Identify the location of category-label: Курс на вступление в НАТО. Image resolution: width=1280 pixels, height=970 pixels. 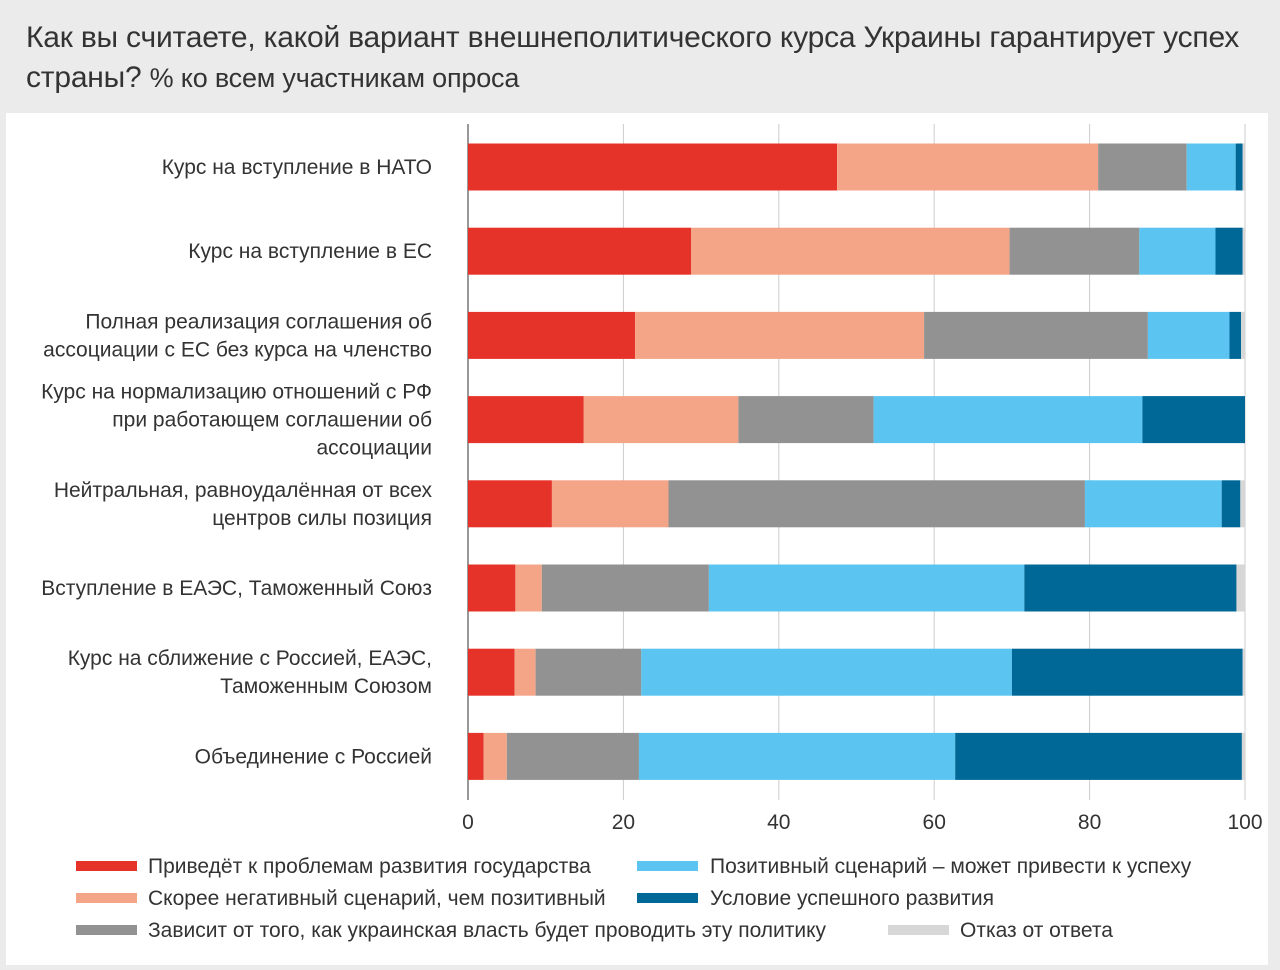
(297, 167).